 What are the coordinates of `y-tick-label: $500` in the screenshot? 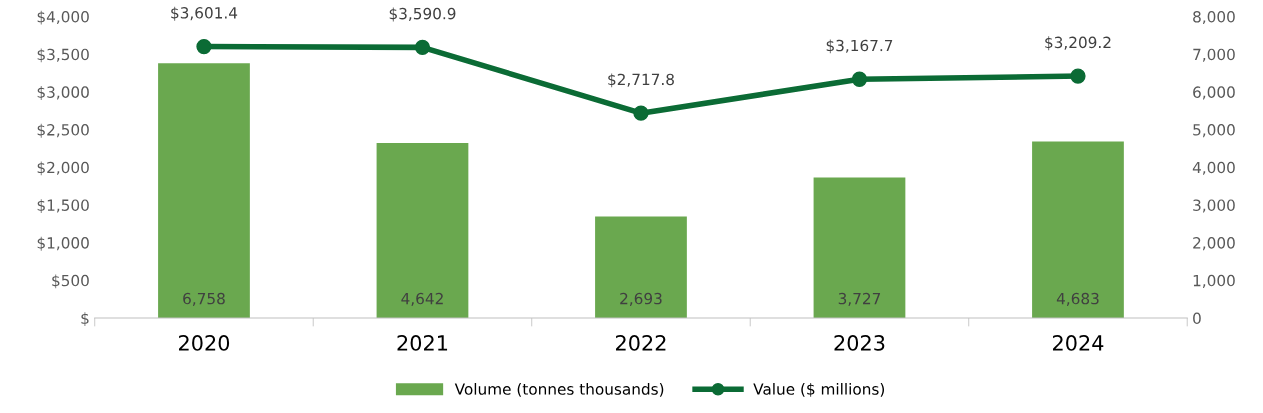 It's located at (70, 281).